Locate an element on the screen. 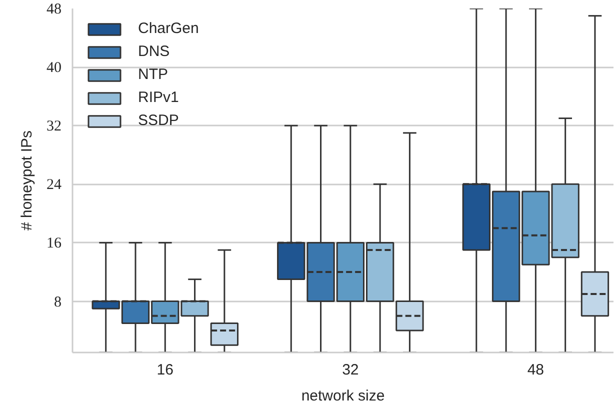 Image resolution: width=615 pixels, height=414 pixels. y-tick-label: 16 is located at coordinates (54, 244).